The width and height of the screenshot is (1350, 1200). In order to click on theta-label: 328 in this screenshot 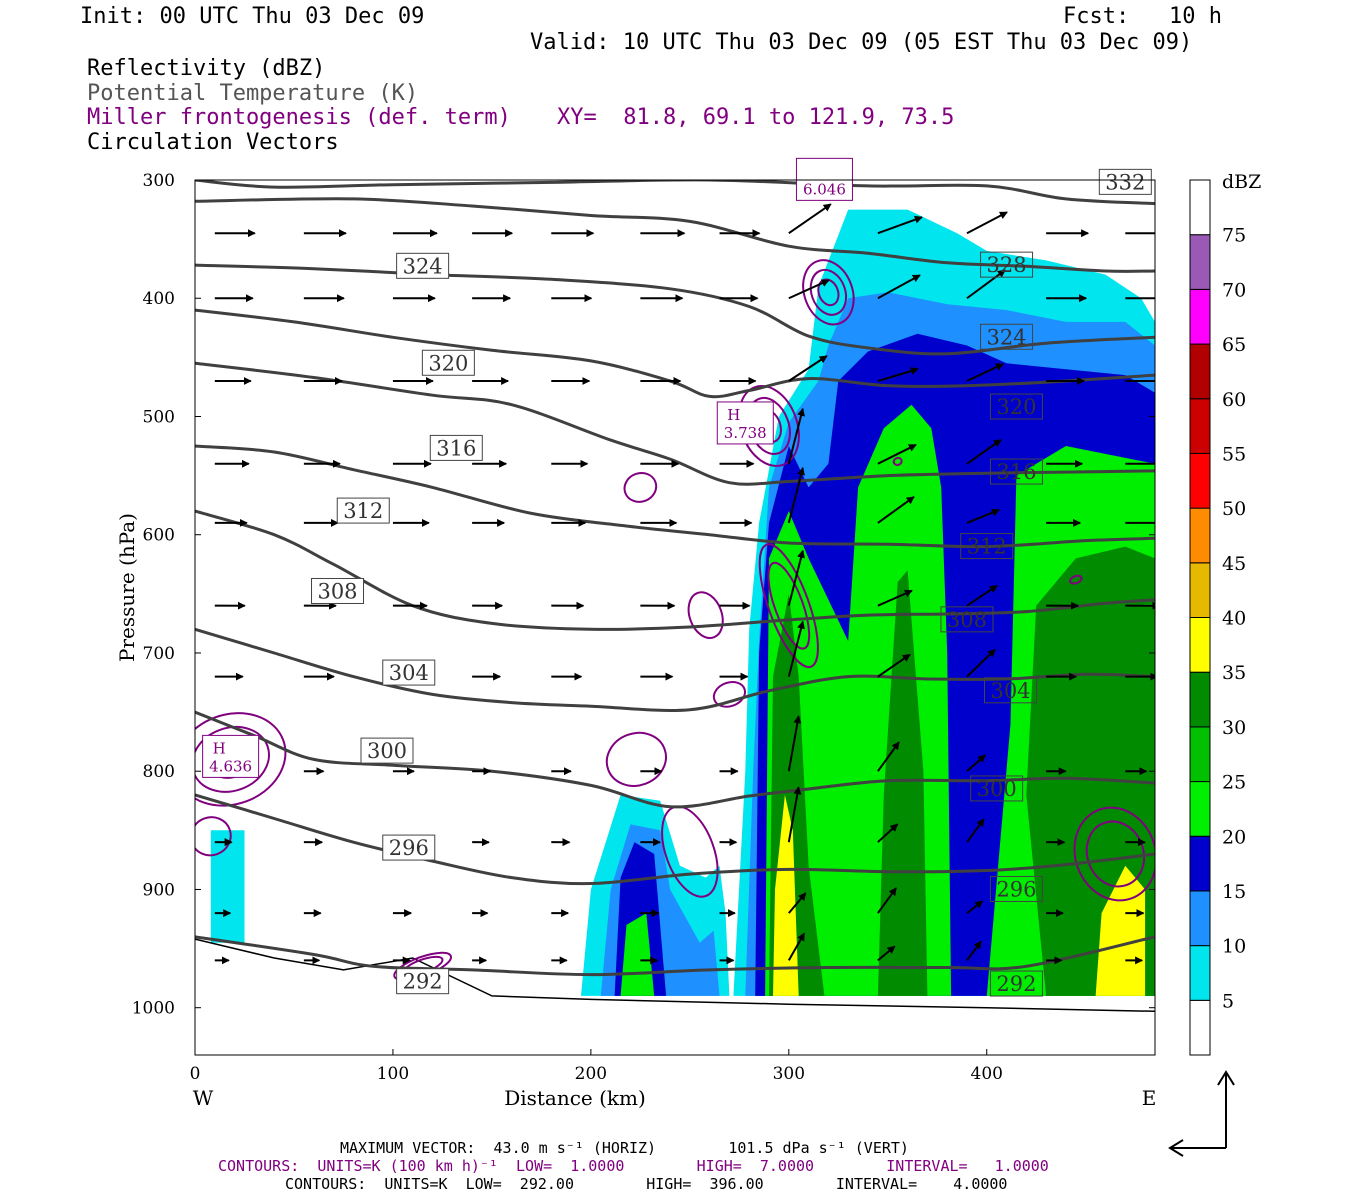, I will do `click(1006, 265)`.